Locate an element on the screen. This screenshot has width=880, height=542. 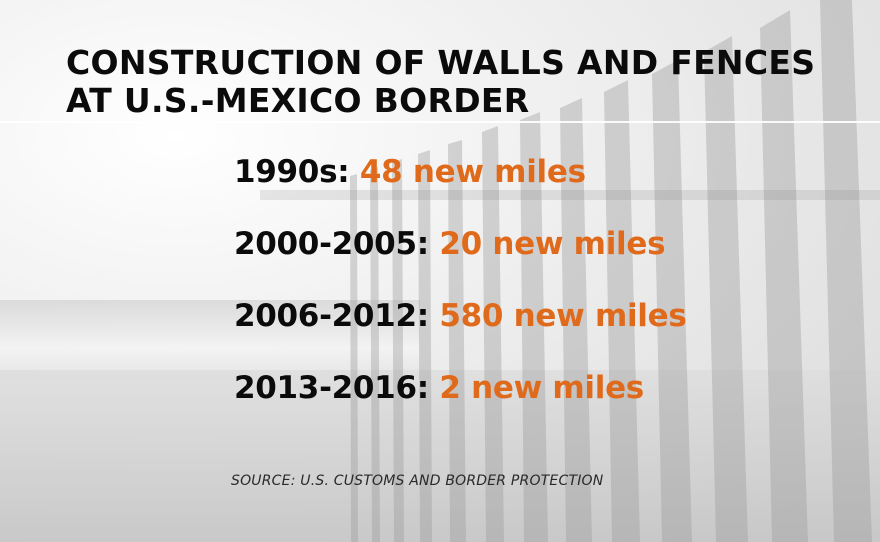
stat-value: 20 new miles is located at coordinates (552, 244).